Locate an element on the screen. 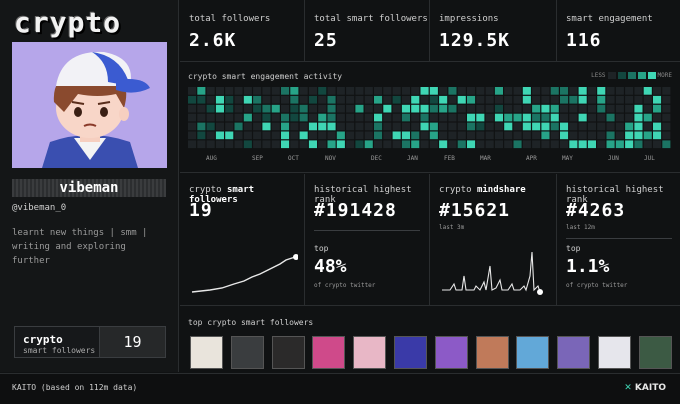 This screenshot has height=404, width=680. metric-label: crypto mindshare is located at coordinates (482, 190).